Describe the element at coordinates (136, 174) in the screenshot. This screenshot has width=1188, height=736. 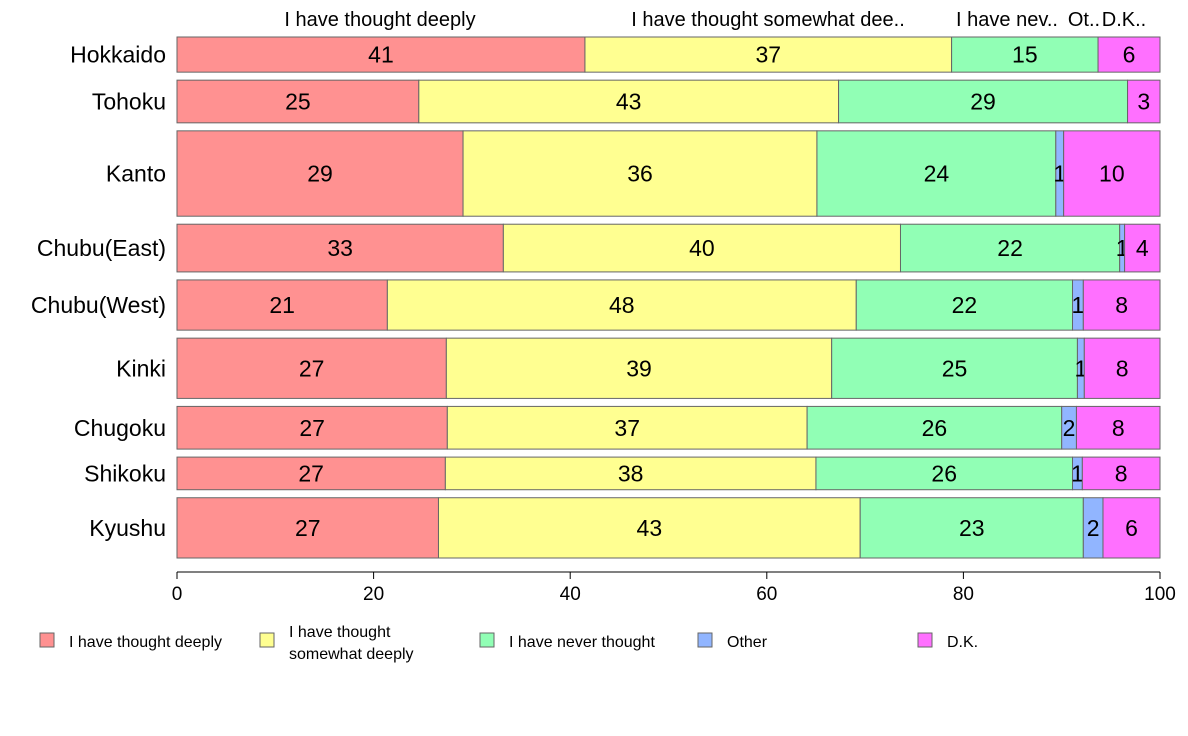
I see `category-label: Kanto` at that location.